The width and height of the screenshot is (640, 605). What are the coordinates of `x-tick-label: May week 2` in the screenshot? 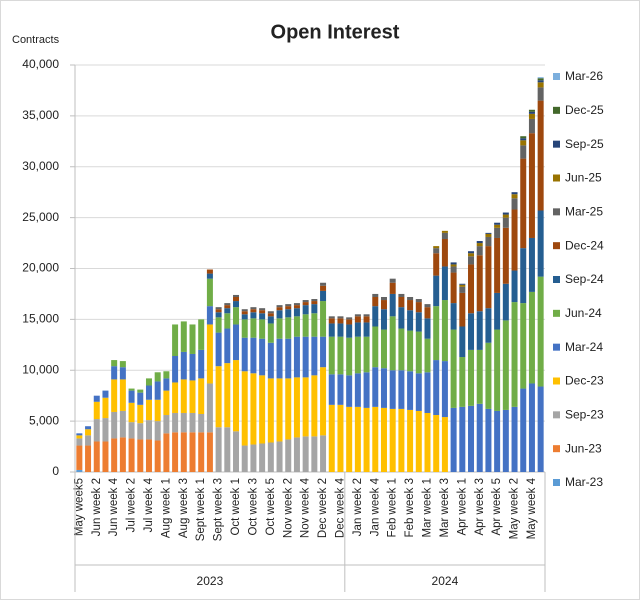 It's located at (515, 508).